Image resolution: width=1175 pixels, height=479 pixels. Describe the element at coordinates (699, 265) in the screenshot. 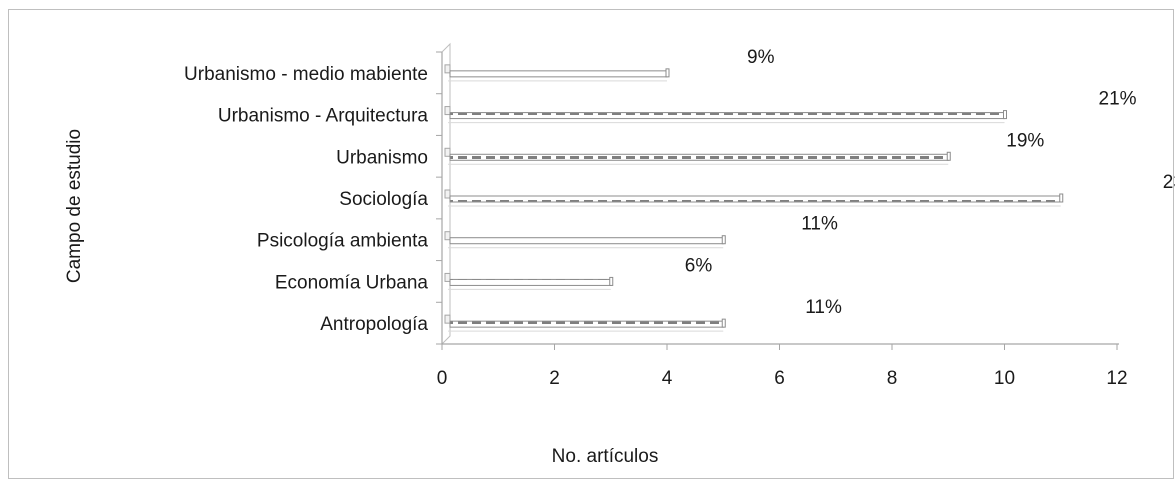

I see `data-label: 6%` at that location.